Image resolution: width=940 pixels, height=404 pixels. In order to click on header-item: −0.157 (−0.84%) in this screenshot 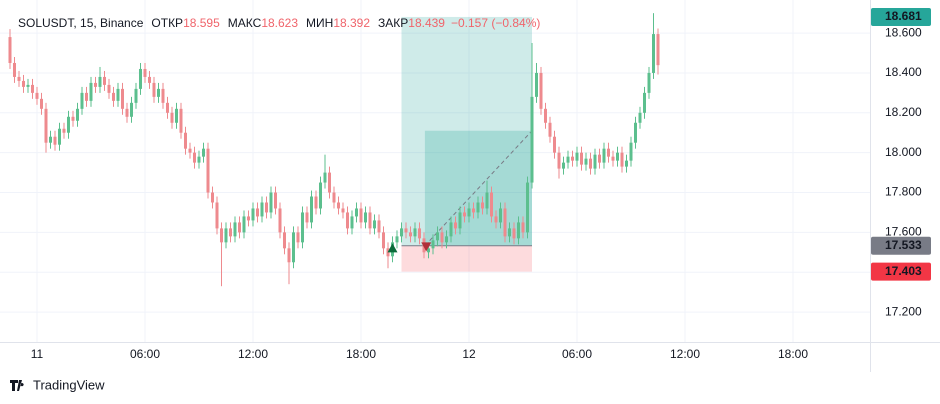, I will do `click(495, 23)`.